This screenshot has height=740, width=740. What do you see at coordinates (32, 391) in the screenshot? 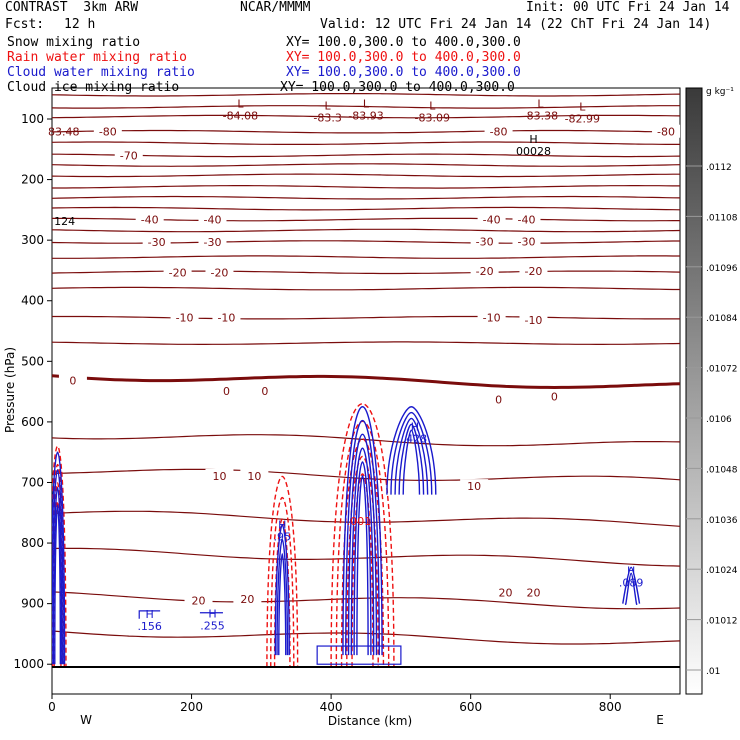
I see `y-axis: 100 200 300 400 500 600 700 800 900 1000` at bounding box center [32, 391].